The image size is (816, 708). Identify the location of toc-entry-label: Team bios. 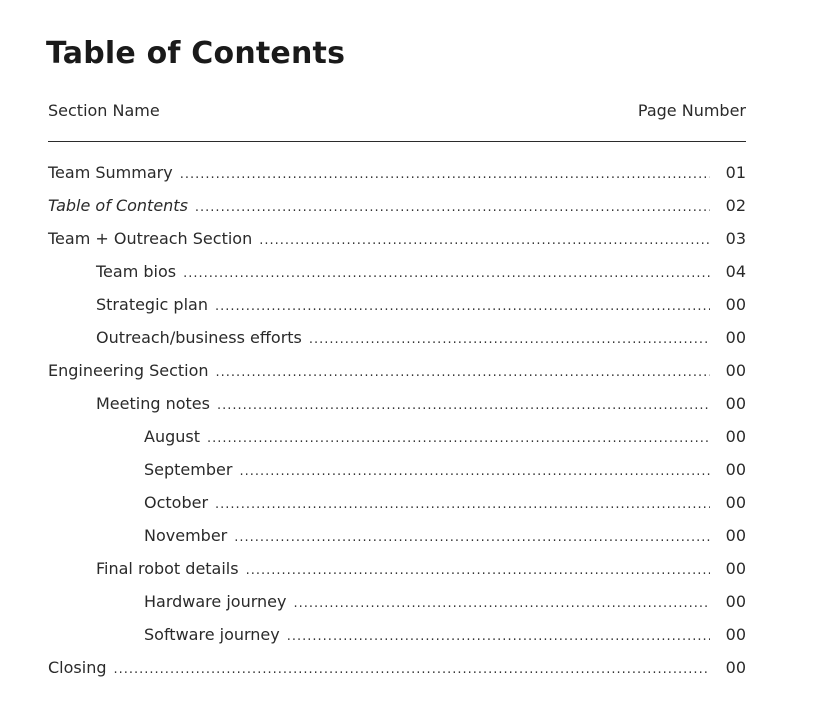
(136, 271).